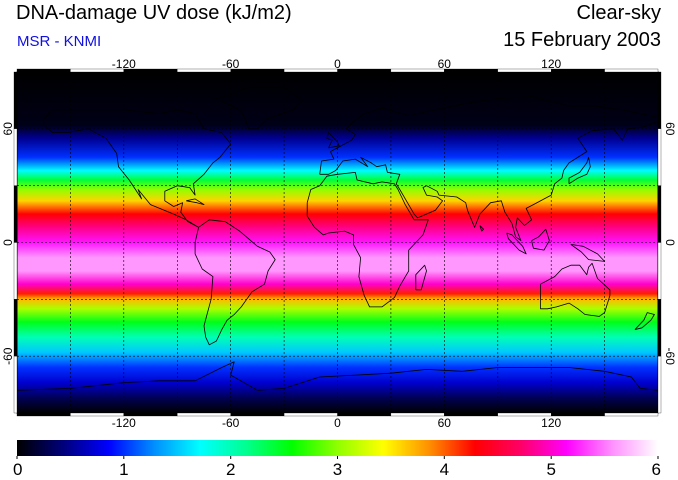 This screenshot has width=678, height=480. I want to click on colorbar-label: 0, so click(17, 469).